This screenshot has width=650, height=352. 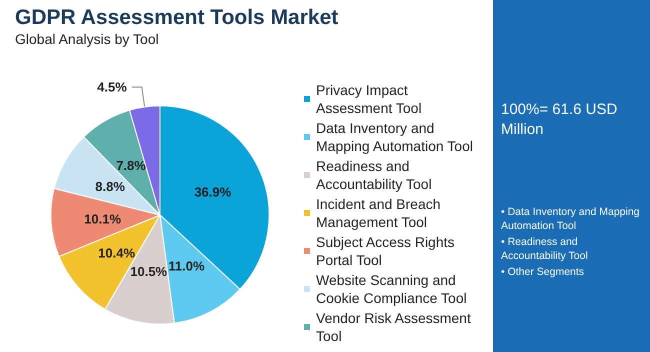 What do you see at coordinates (112, 87) in the screenshot?
I see `data-label: 4.5%` at bounding box center [112, 87].